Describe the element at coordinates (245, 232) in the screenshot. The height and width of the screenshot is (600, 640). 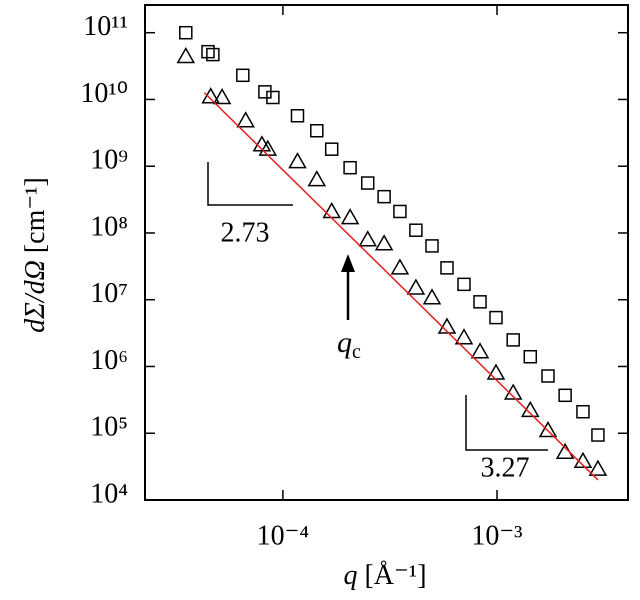
I see `annotation: 2.73` at that location.